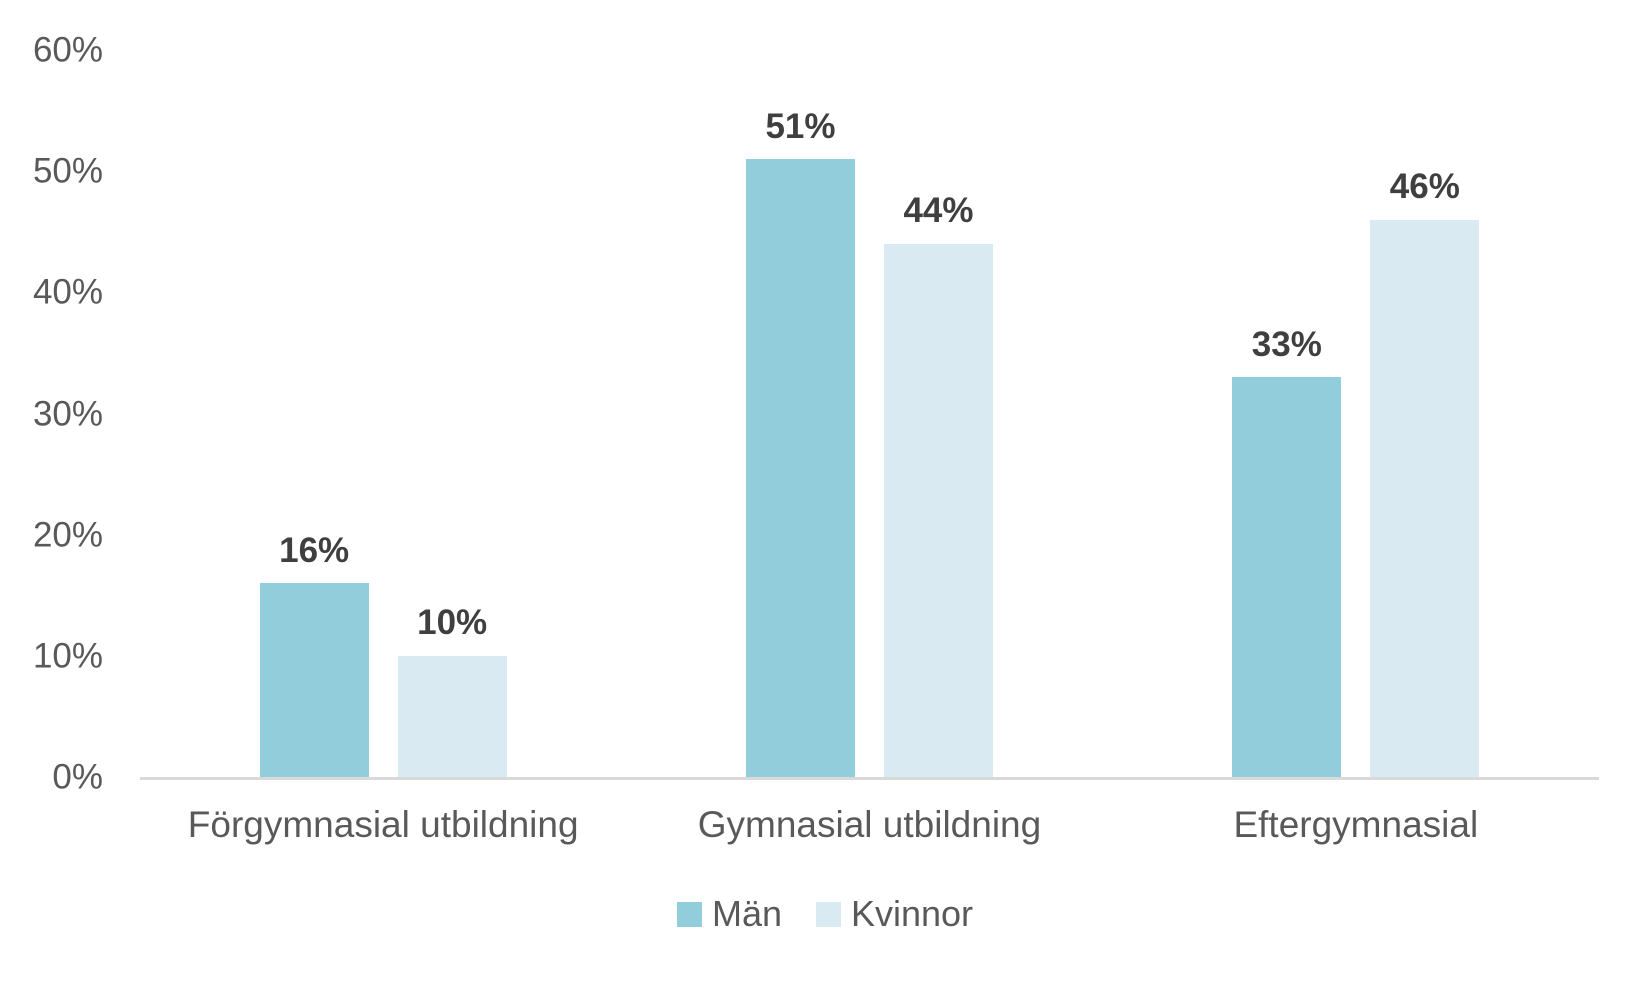  What do you see at coordinates (314, 413) in the screenshot?
I see `bar-item: 16%` at bounding box center [314, 413].